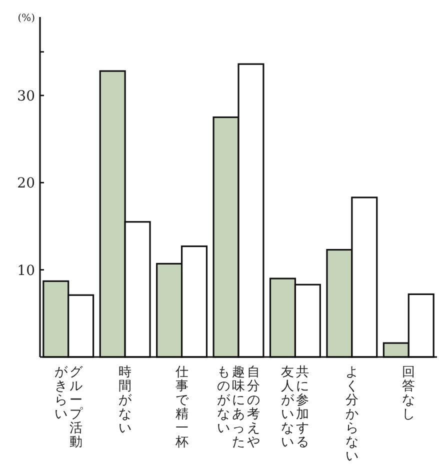 The image size is (439, 468). What do you see at coordinates (26, 270) in the screenshot?
I see `y-tick-label: 10` at bounding box center [26, 270].